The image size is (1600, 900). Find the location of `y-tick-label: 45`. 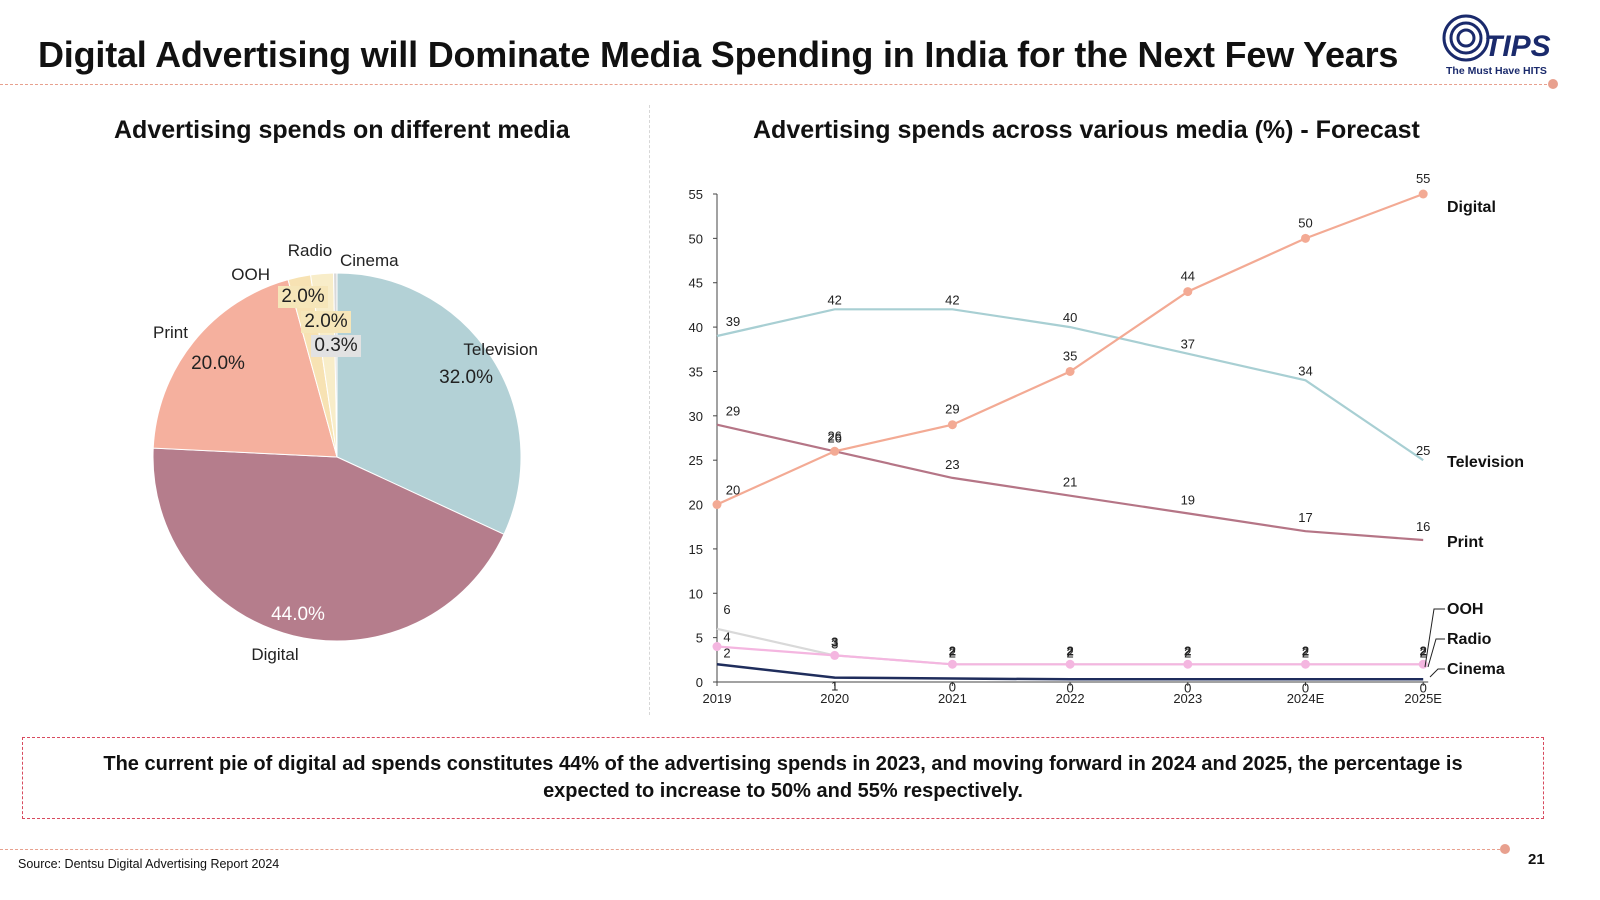

y-tick-label: 45 is located at coordinates (696, 283).